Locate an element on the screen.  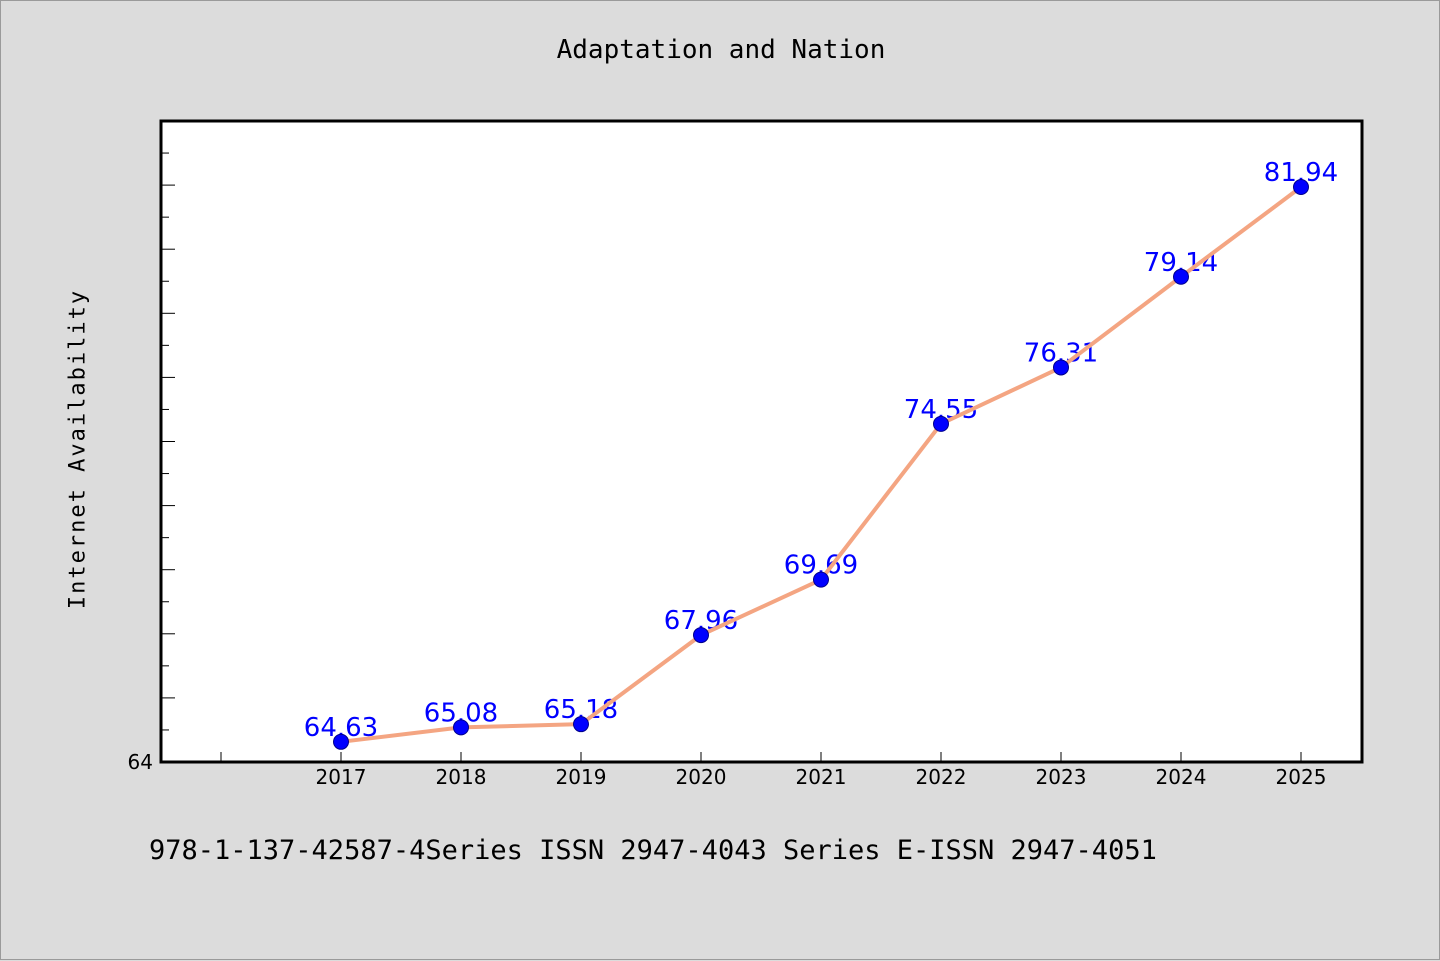
x-tick-label: 2023 is located at coordinates (1061, 777).